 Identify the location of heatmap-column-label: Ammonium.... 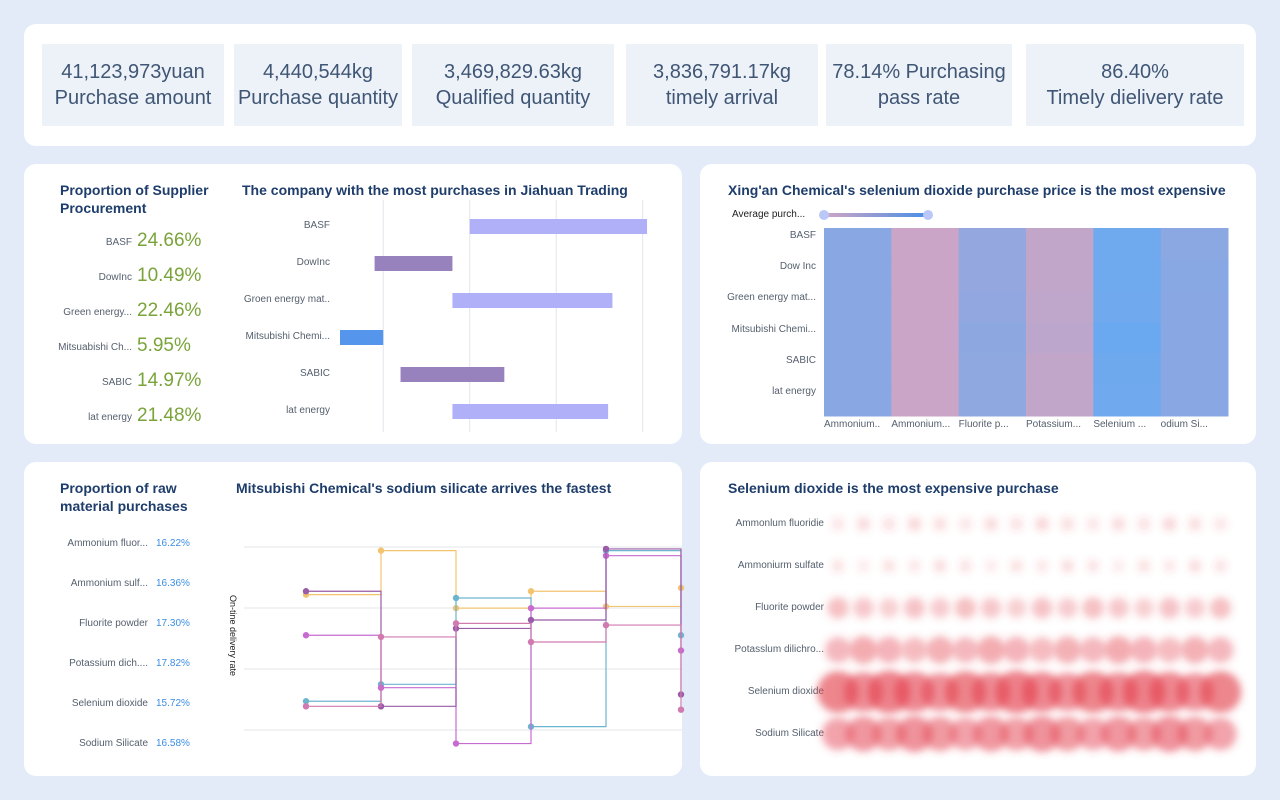
(921, 424).